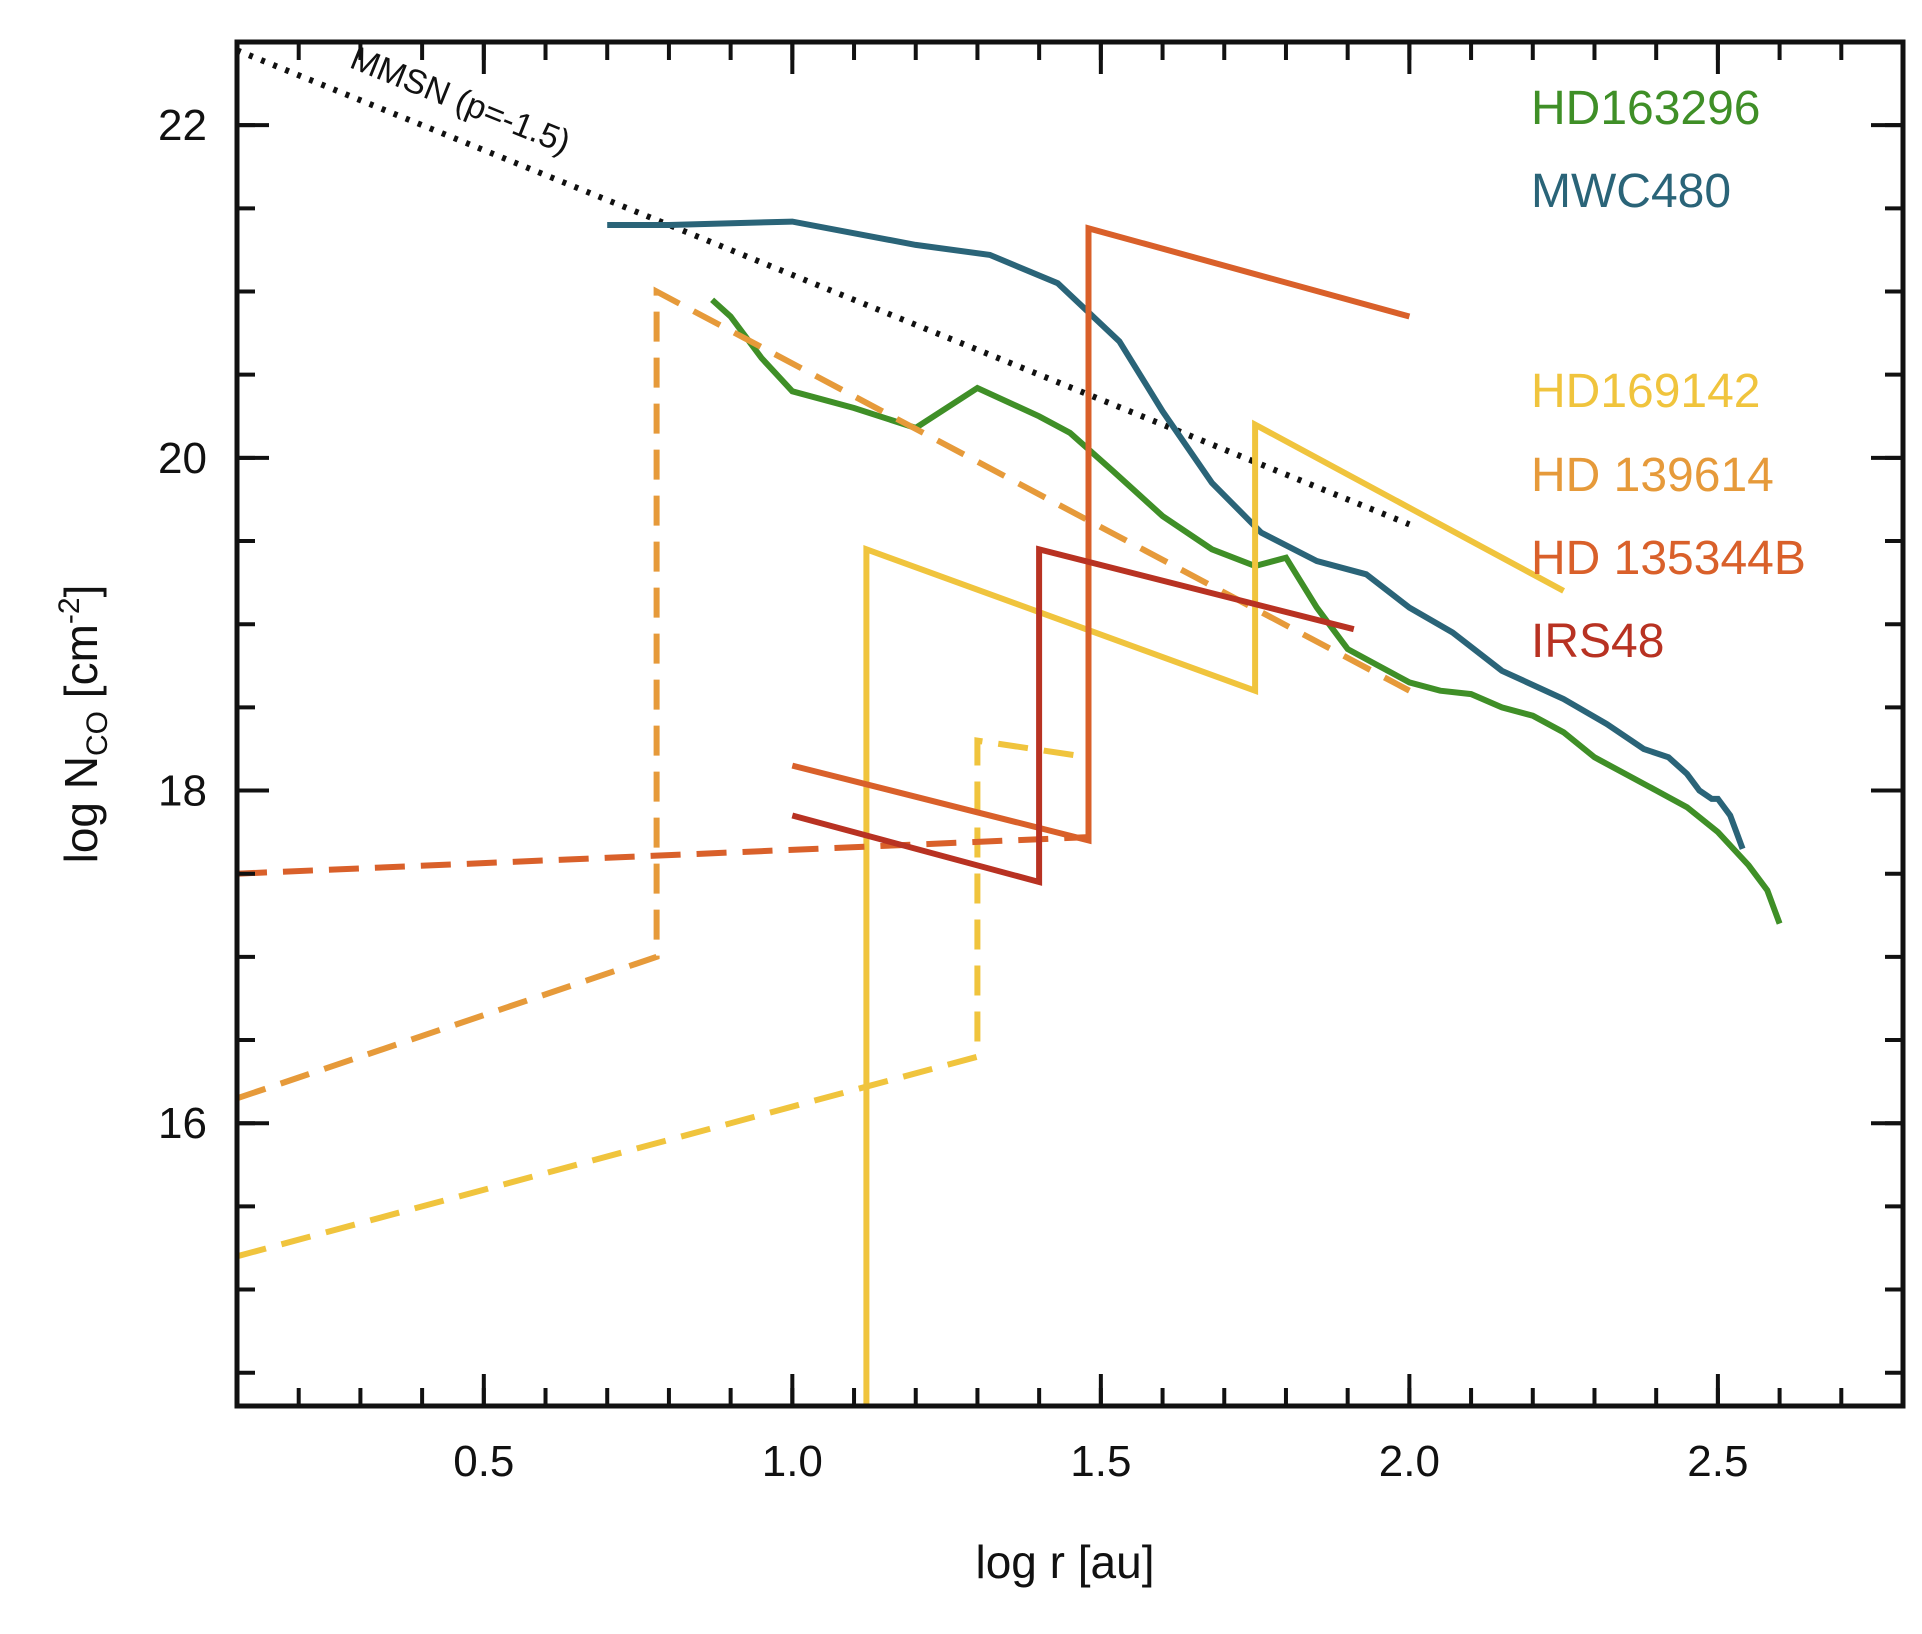 Image resolution: width=1922 pixels, height=1634 pixels. I want to click on x-tick-label: 2.5, so click(1717, 1461).